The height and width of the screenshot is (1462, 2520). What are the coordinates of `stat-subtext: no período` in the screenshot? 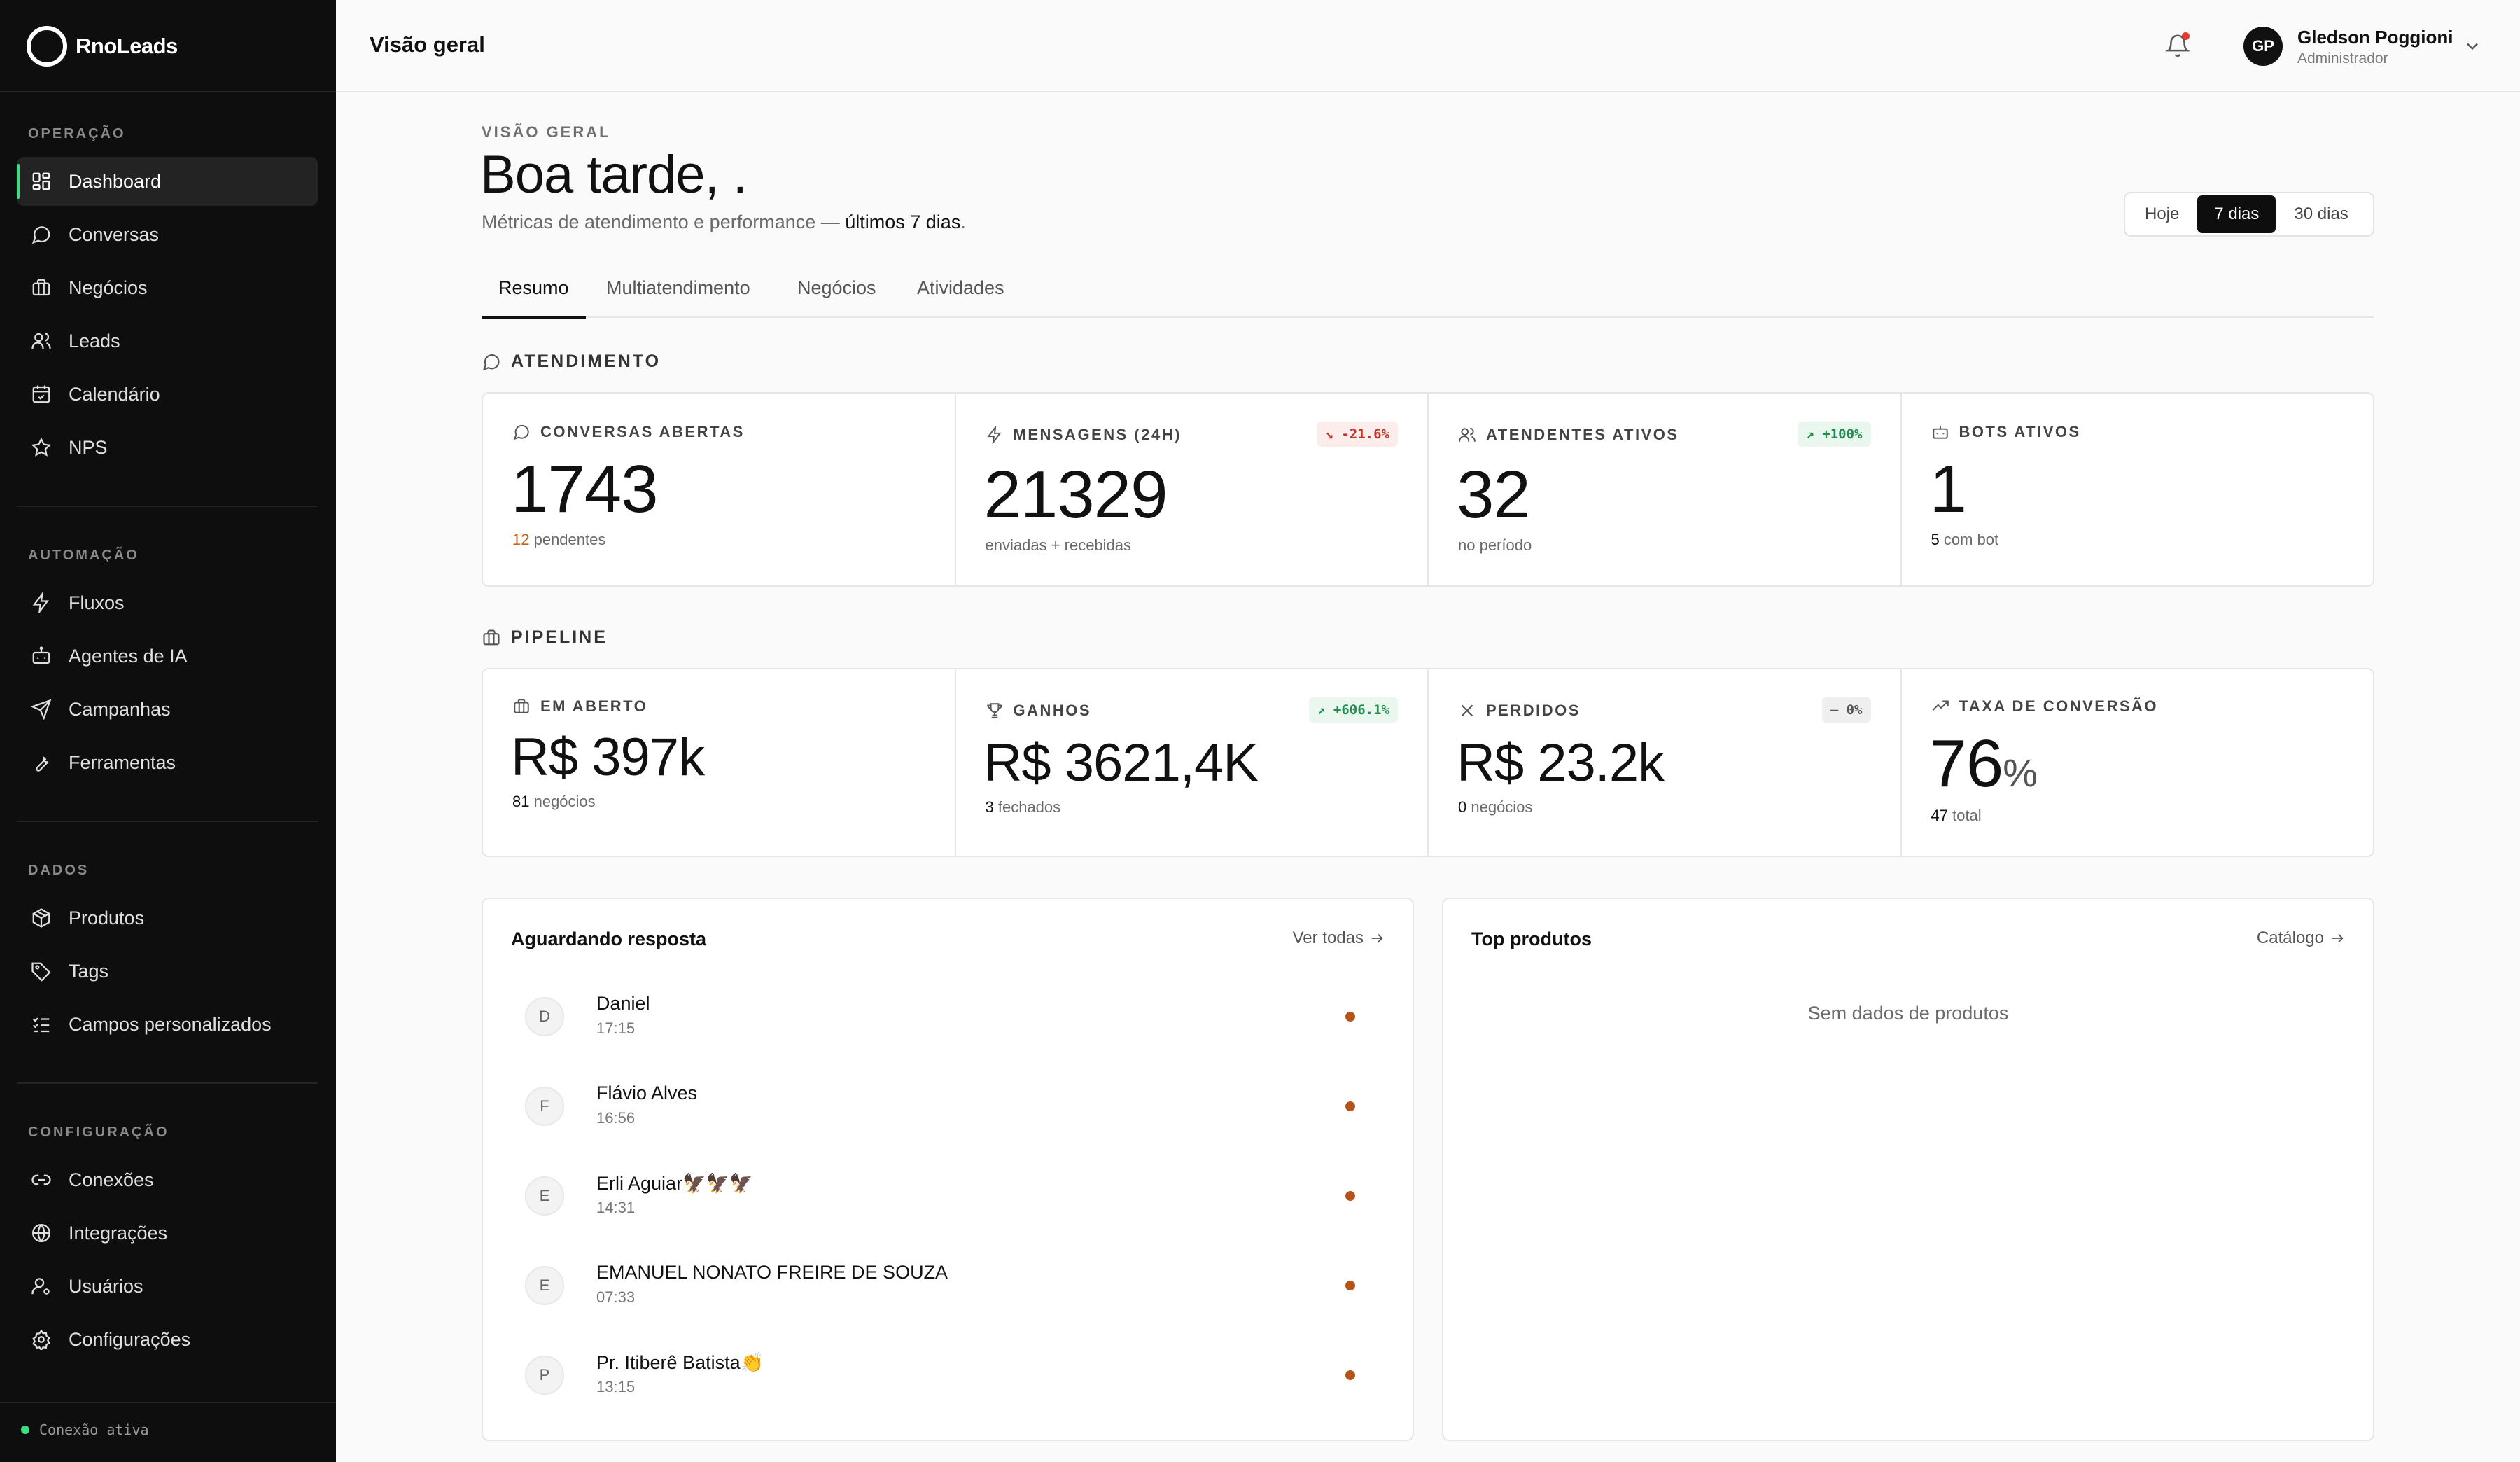 It's located at (1495, 545).